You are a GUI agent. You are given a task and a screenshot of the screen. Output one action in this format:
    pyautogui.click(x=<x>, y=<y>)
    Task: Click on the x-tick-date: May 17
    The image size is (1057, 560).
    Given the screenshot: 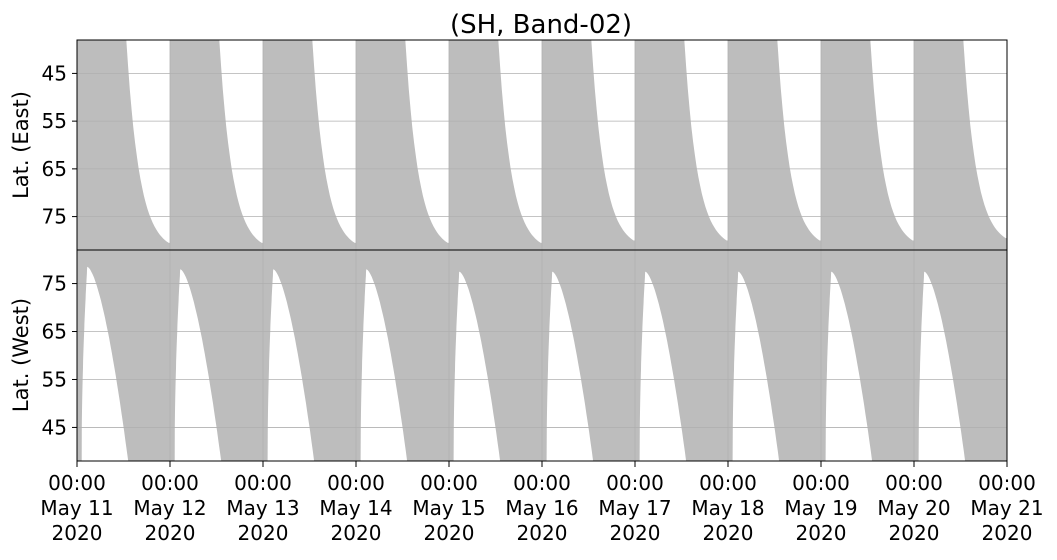 What is the action you would take?
    pyautogui.click(x=634, y=508)
    